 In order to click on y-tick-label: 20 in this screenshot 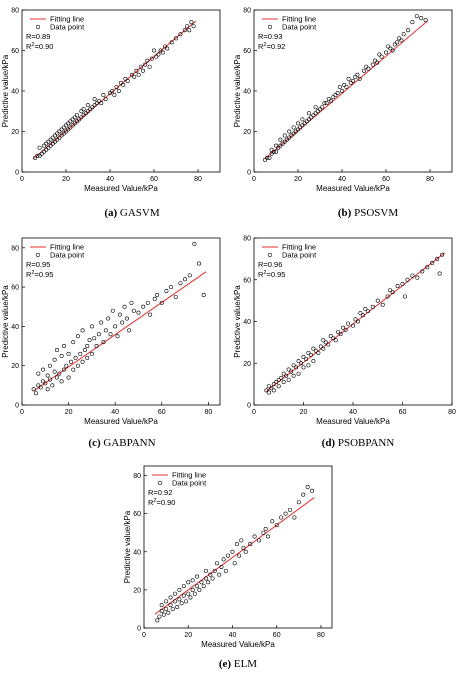, I will do `click(137, 590)`.